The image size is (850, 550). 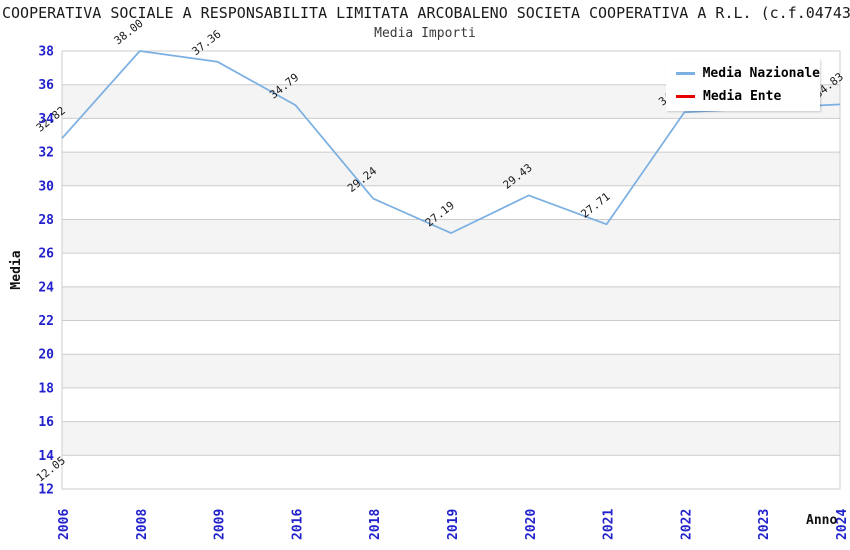 I want to click on legend-label: Media Ente, so click(x=742, y=96).